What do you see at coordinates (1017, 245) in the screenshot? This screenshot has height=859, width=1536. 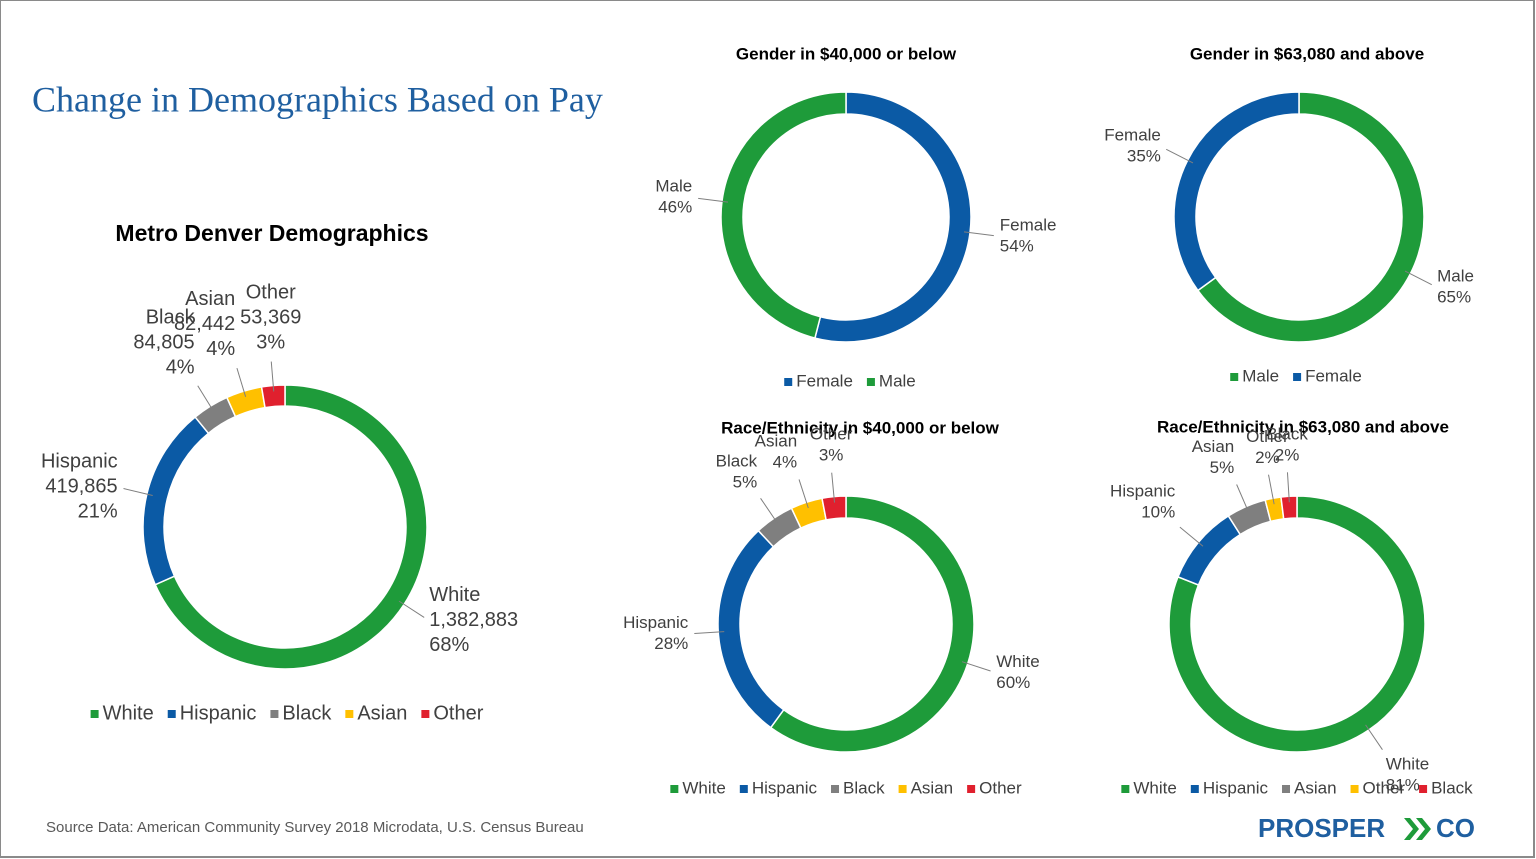 I see `data-label: 54%` at bounding box center [1017, 245].